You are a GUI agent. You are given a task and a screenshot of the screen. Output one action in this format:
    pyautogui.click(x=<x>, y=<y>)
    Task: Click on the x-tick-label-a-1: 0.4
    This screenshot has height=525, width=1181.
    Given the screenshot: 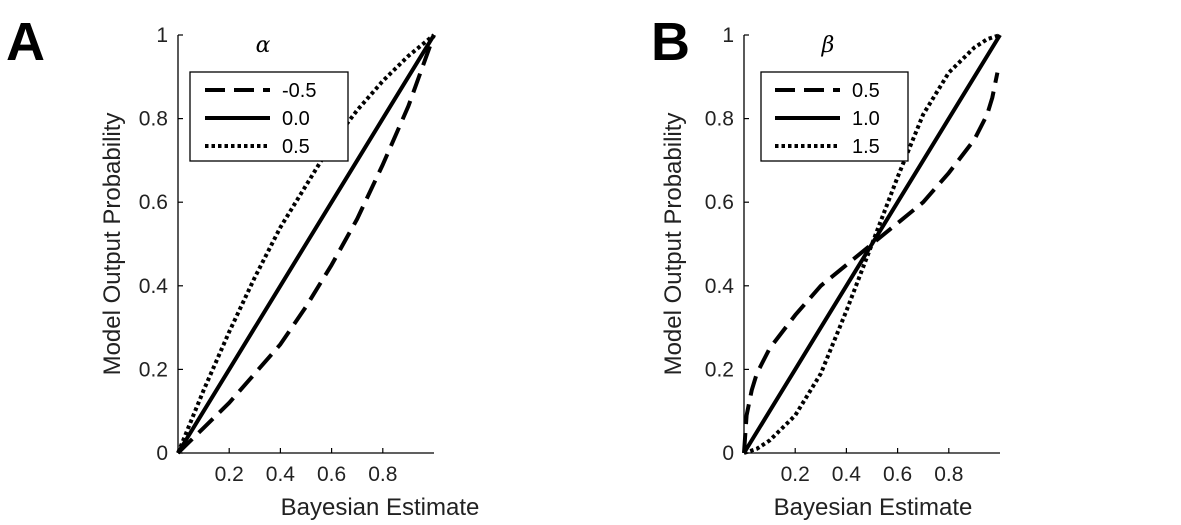 What is the action you would take?
    pyautogui.click(x=281, y=474)
    